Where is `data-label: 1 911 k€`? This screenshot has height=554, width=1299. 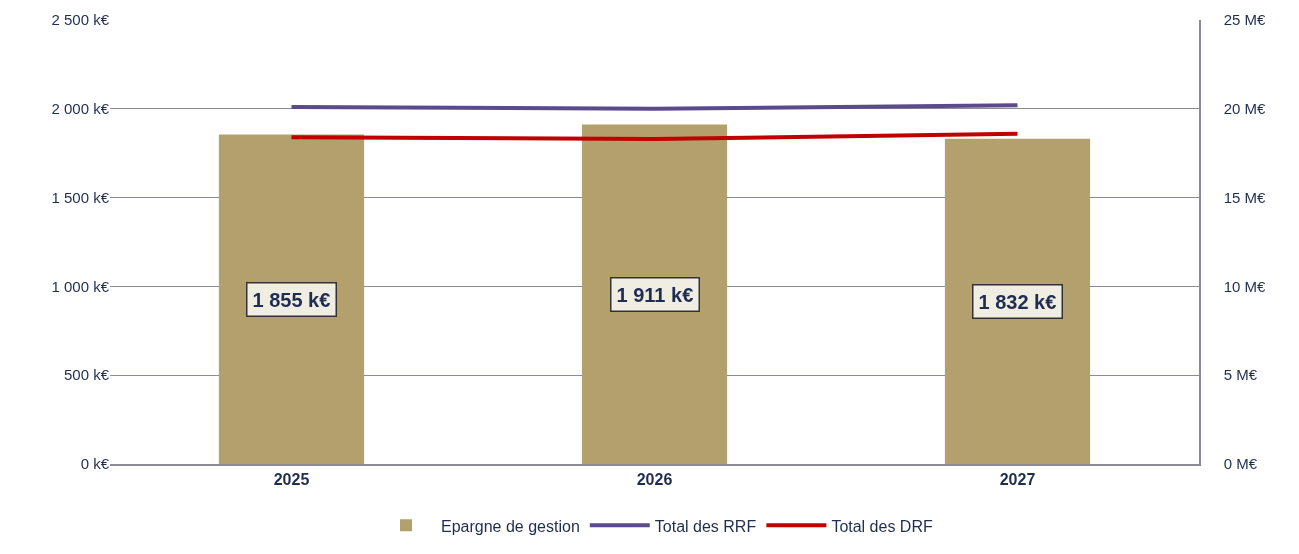
data-label: 1 911 k€ is located at coordinates (655, 294).